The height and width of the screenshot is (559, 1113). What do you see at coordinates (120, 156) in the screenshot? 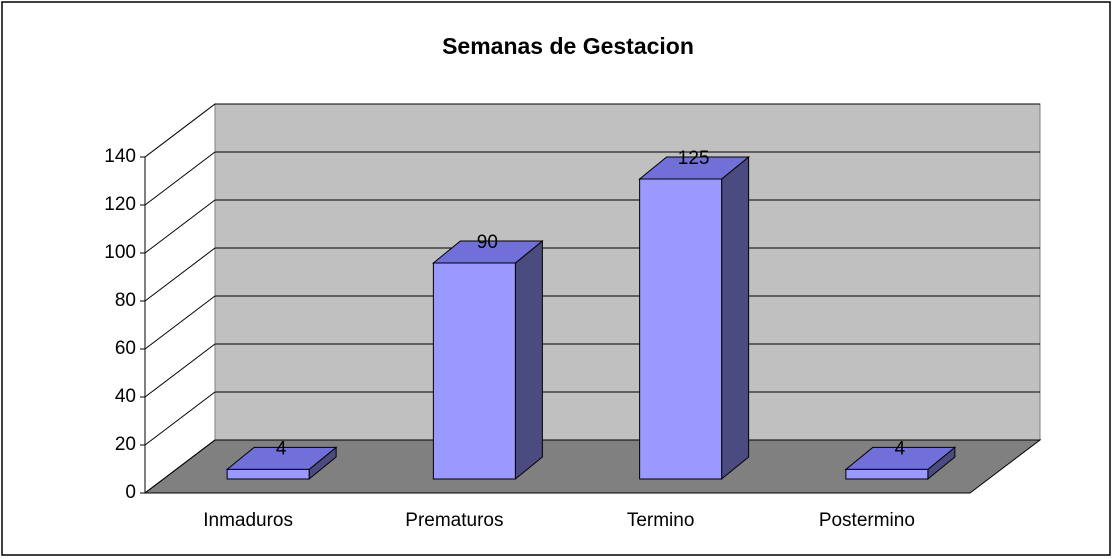
I see `y-tick-label: 140` at bounding box center [120, 156].